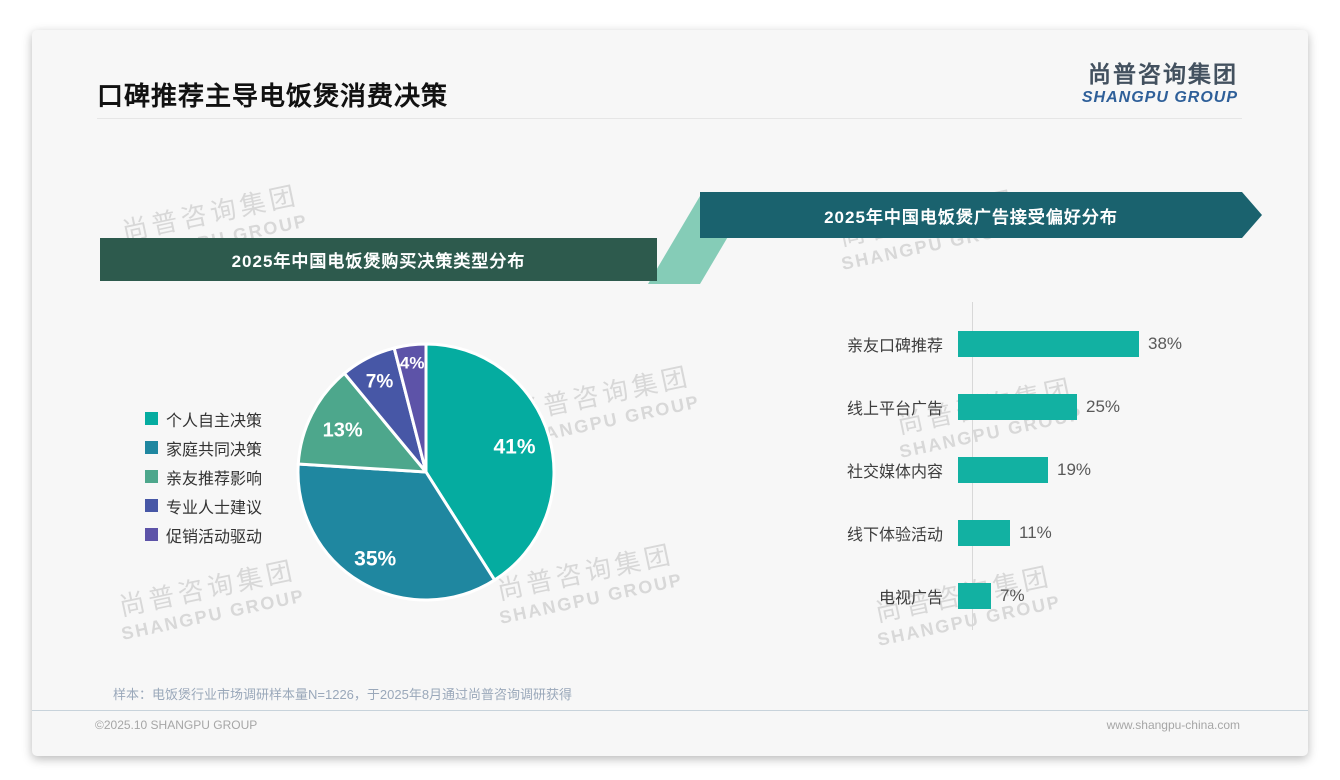 The height and width of the screenshot is (780, 1340). What do you see at coordinates (1173, 725) in the screenshot?
I see `website-text: www.shangpu-china.com` at bounding box center [1173, 725].